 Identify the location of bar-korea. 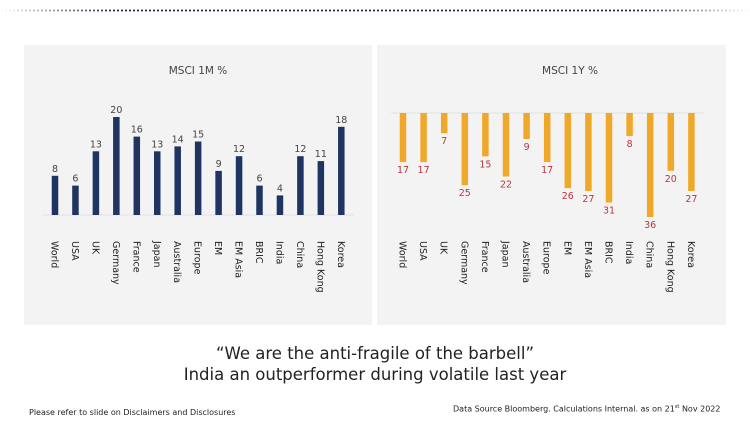
(341, 170).